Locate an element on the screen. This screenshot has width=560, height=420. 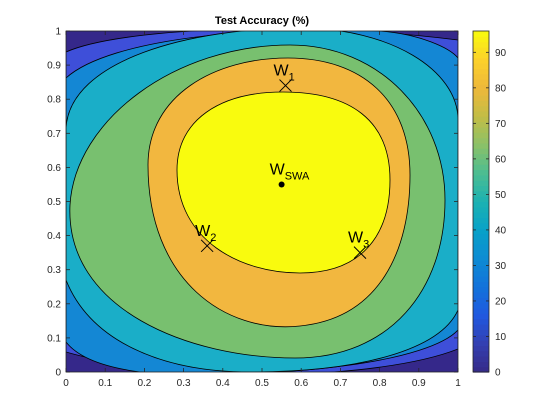
y-tick-label: 0.6 is located at coordinates (54, 168).